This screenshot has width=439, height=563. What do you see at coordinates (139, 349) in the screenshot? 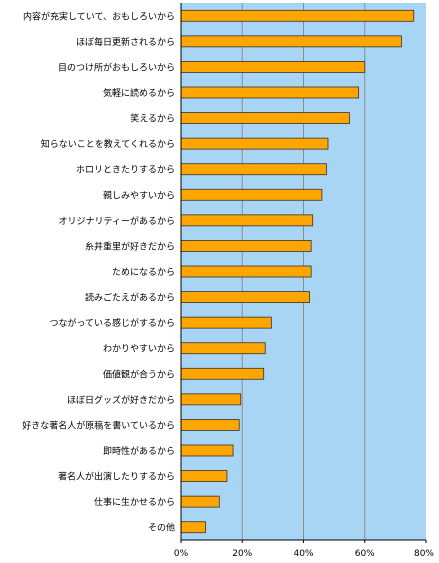
I see `category-label: わかりやすいから` at bounding box center [139, 349].